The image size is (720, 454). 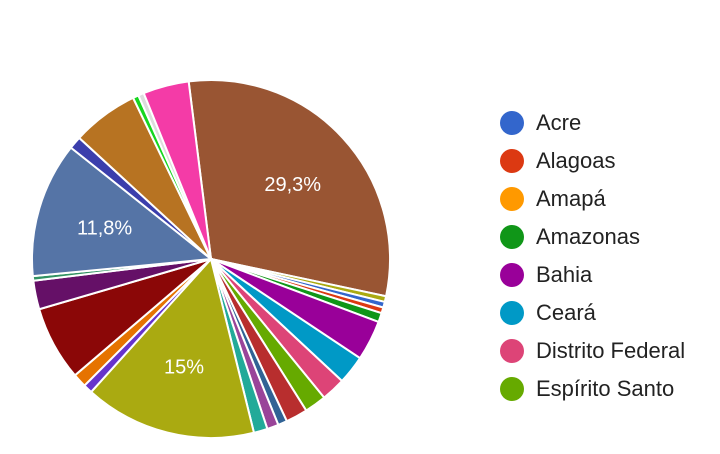 I want to click on legend-label-espirito-santo: Espírito Santo, so click(x=605, y=388).